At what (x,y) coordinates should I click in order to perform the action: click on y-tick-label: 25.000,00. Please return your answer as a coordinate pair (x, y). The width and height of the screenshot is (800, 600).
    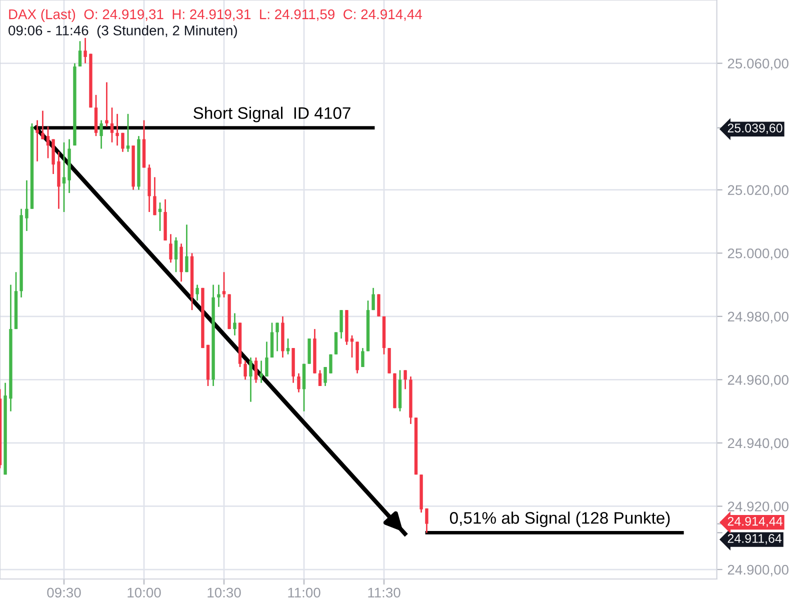
    Looking at the image, I should click on (758, 254).